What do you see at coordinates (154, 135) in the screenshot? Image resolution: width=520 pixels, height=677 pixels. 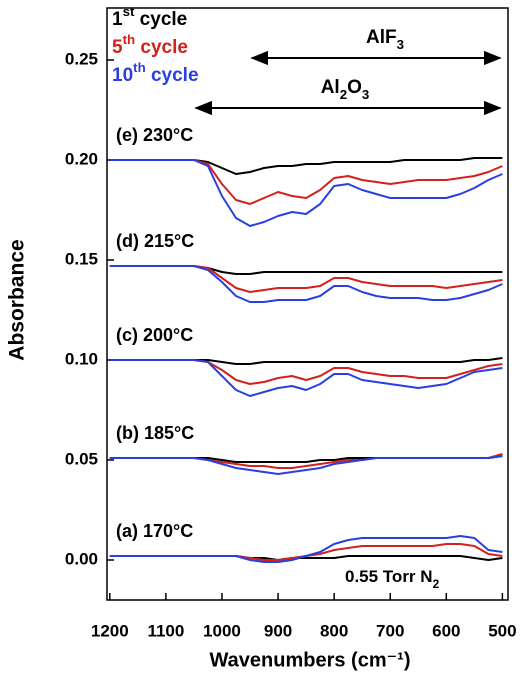 I see `panel-label: (e) 230°C` at bounding box center [154, 135].